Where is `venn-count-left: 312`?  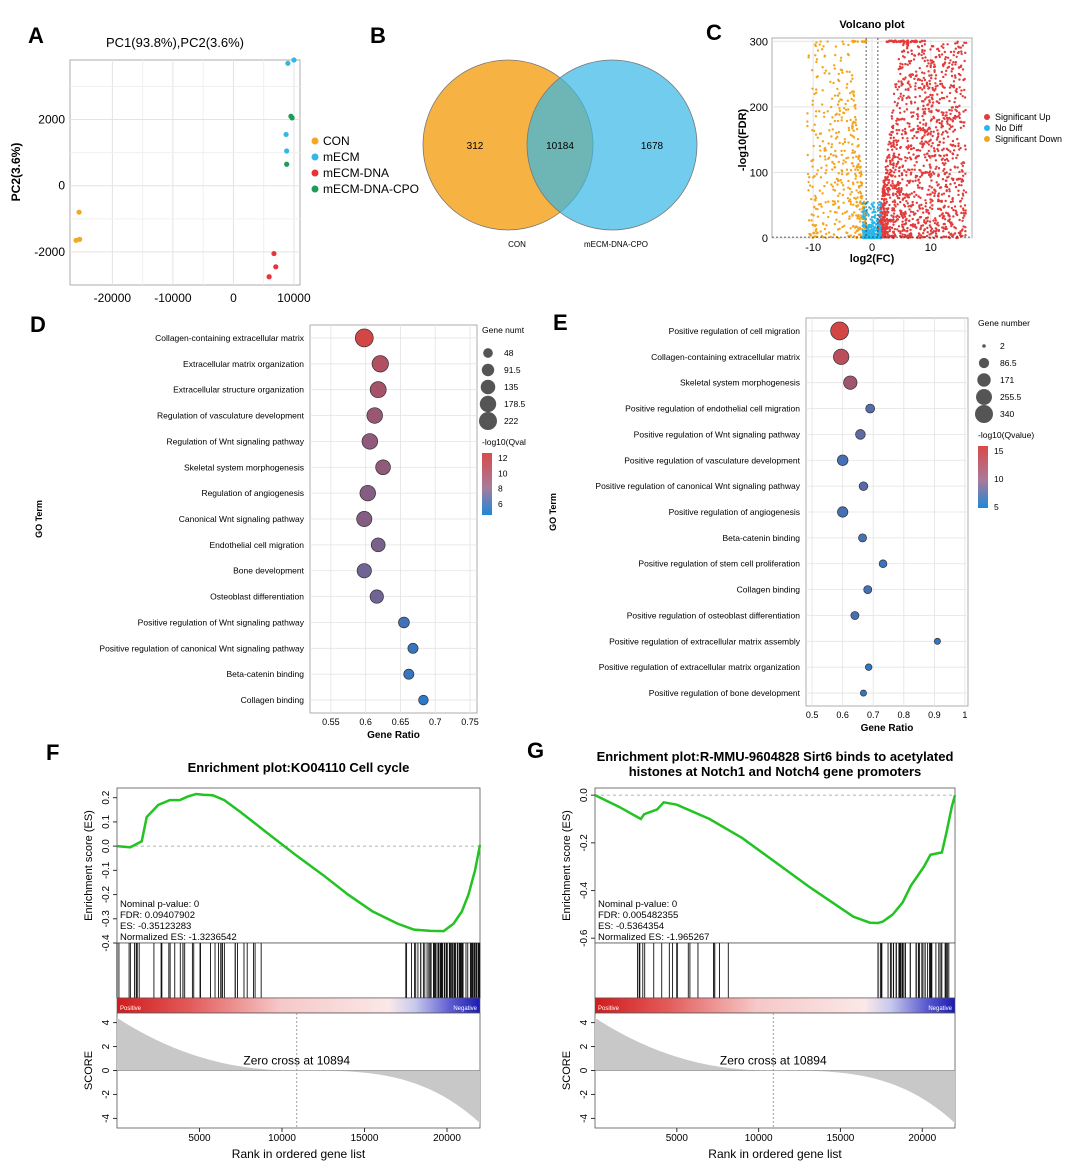
venn-count-left: 312 is located at coordinates (475, 146).